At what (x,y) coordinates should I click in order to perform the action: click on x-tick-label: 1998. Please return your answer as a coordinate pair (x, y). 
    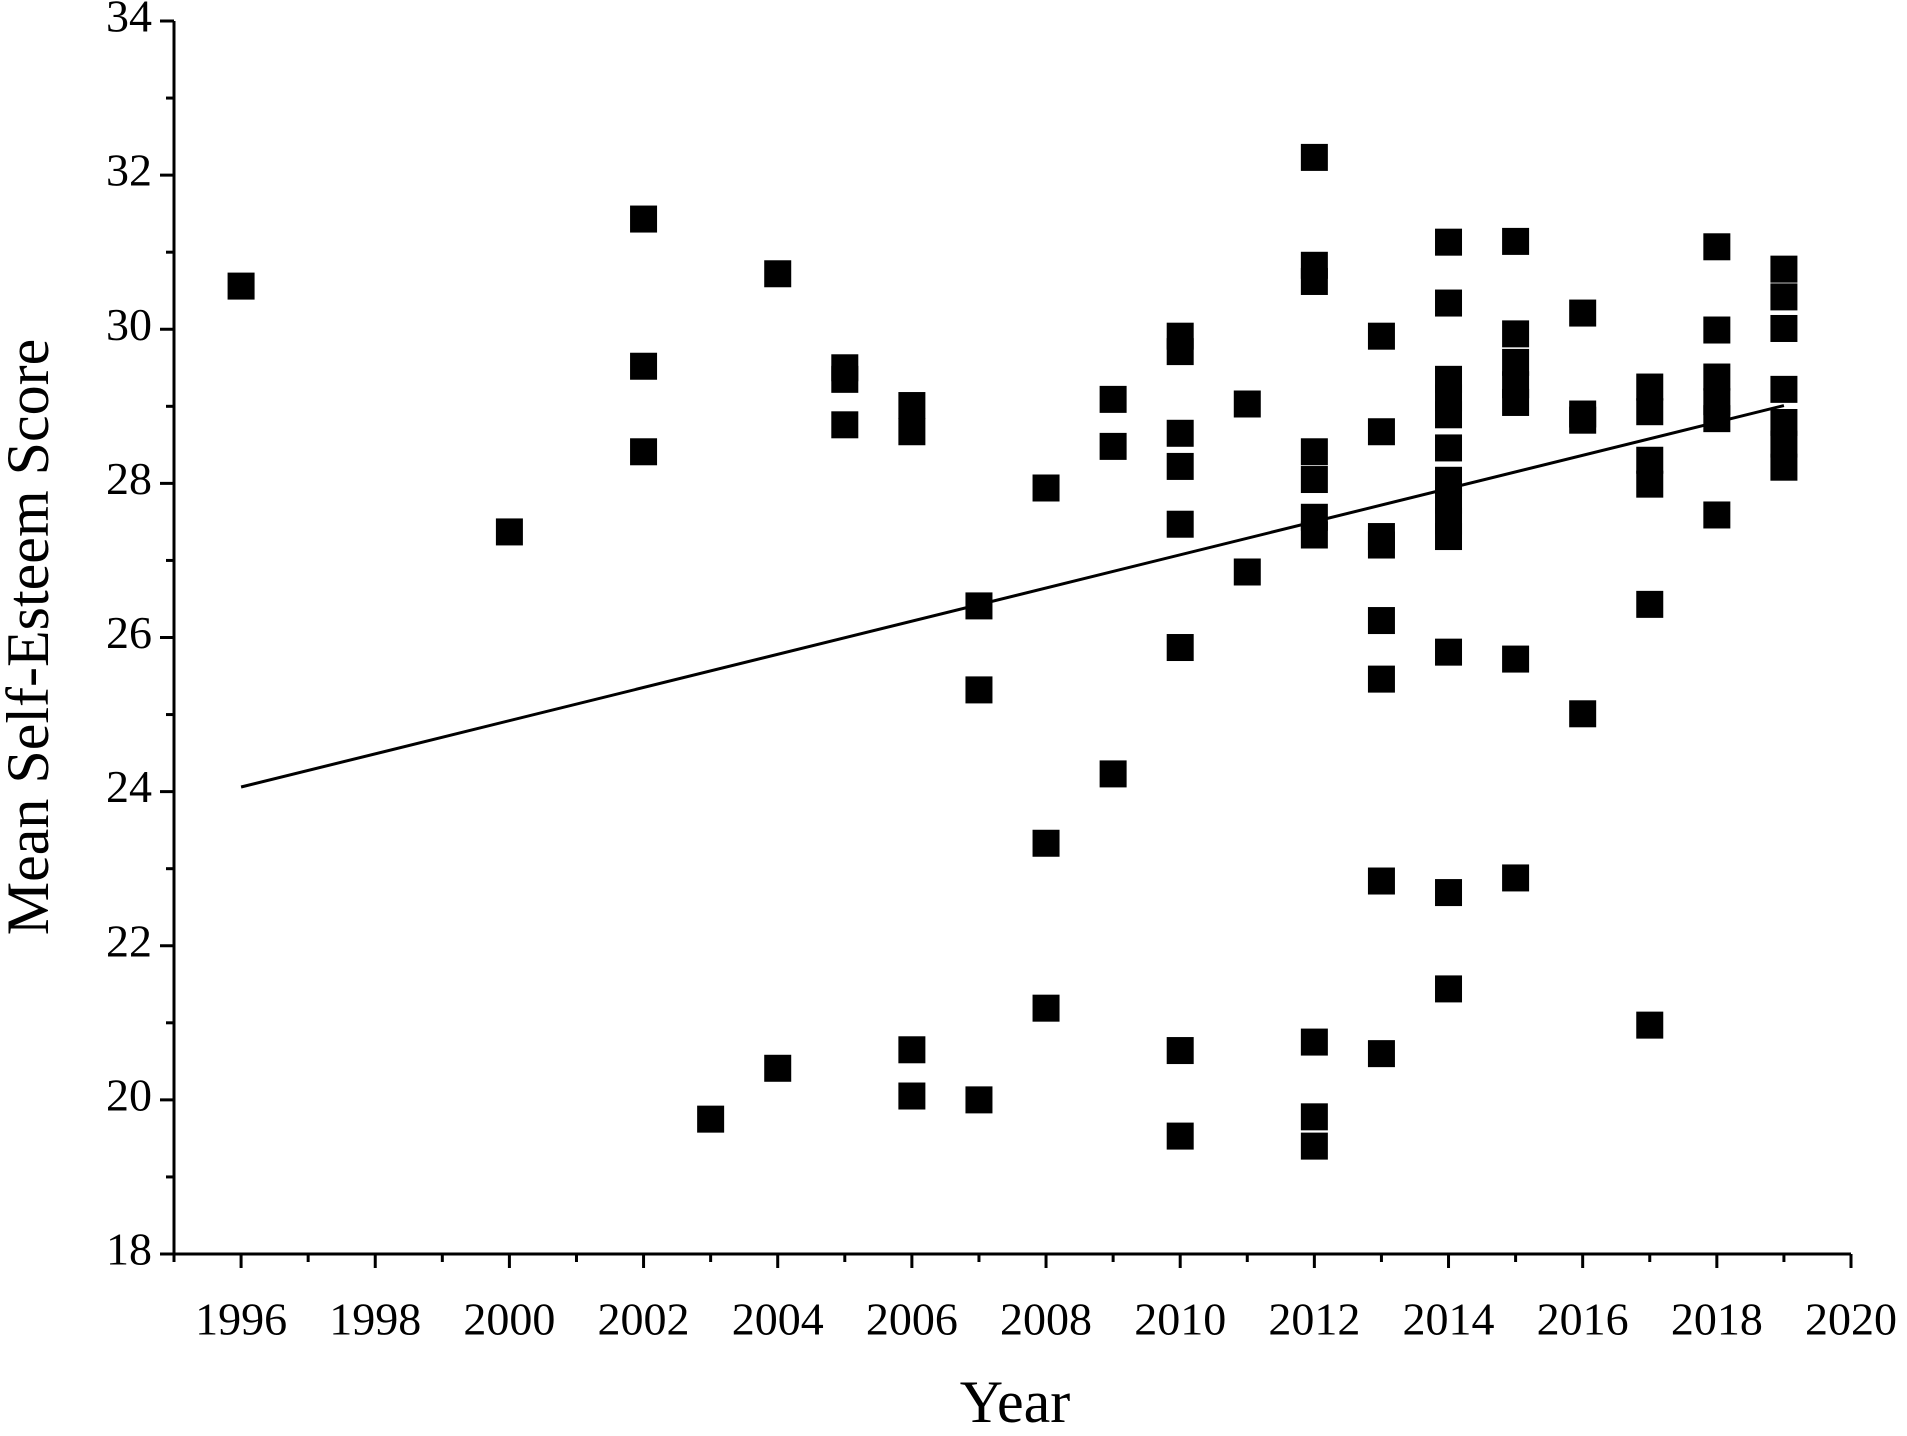
    Looking at the image, I should click on (375, 1319).